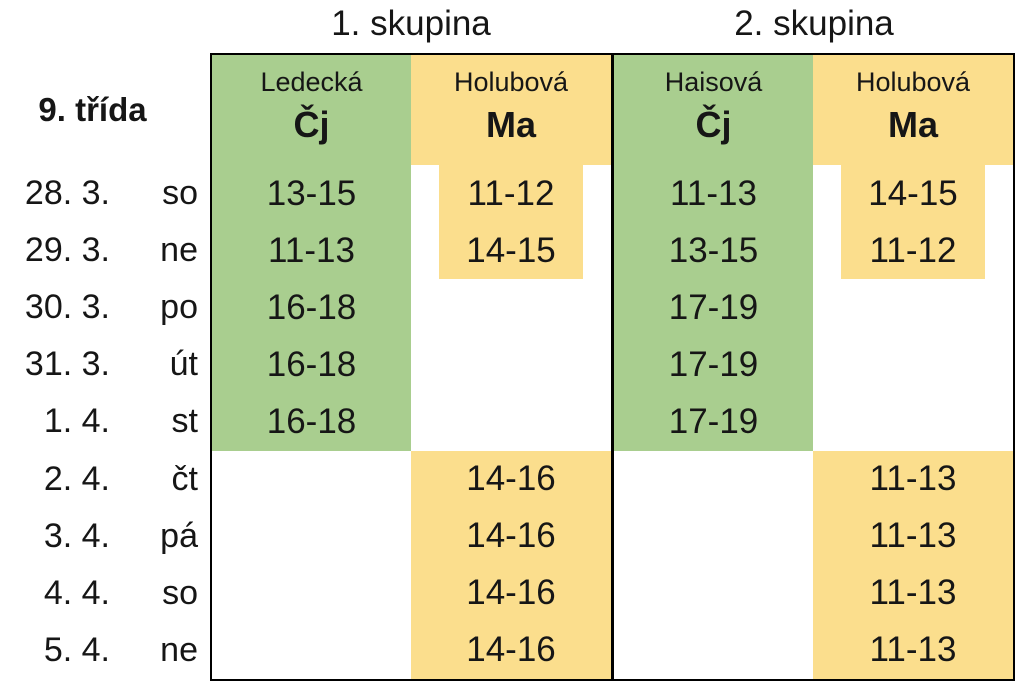  What do you see at coordinates (311, 82) in the screenshot?
I see `teacher-name: Ledecká` at bounding box center [311, 82].